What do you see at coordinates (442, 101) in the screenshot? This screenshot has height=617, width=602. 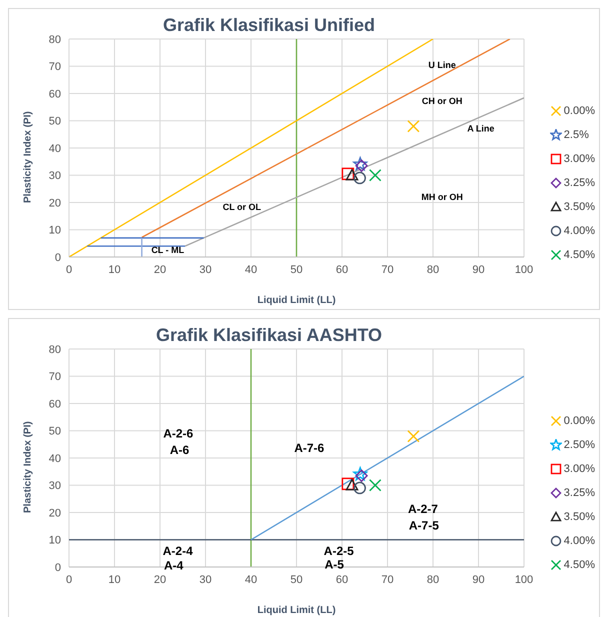 I see `annotation: CH or OH` at bounding box center [442, 101].